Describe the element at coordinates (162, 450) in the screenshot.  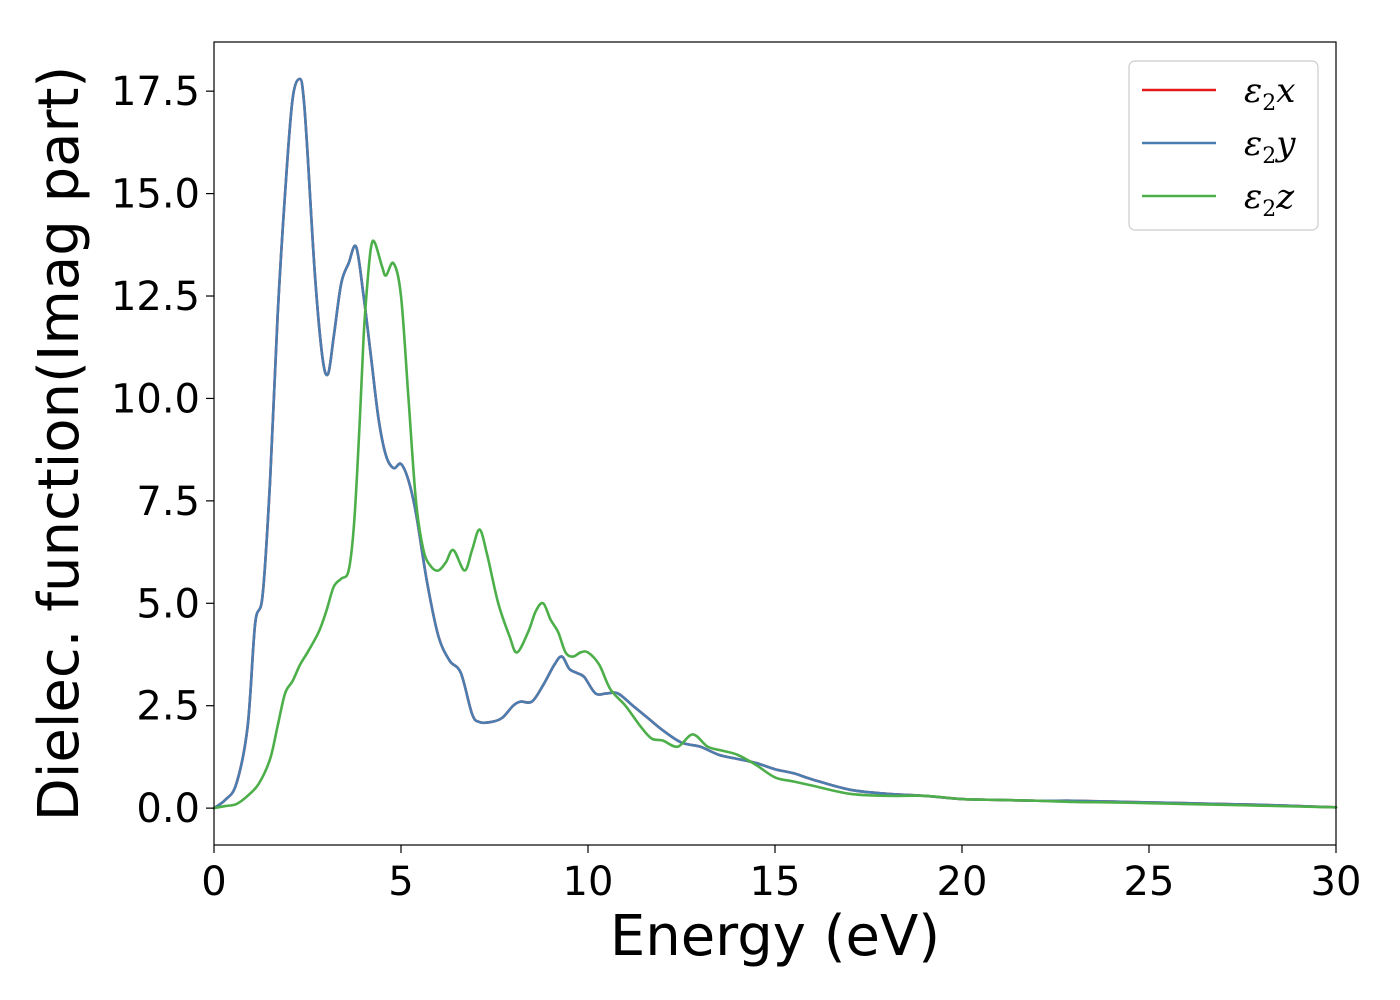
I see `y-axis-ticks: 0.0 2.5 5.0 7.5 10.0 12.5 15.0 17.5` at that location.